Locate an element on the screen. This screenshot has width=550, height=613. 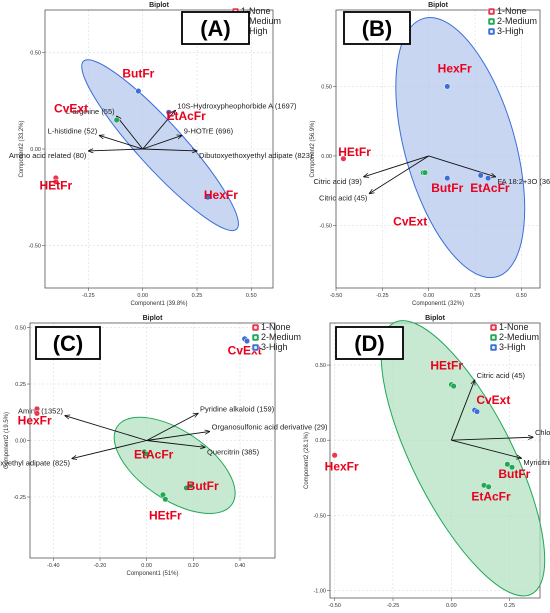
loading-label: Quercitrin (385) is located at coordinates (233, 451).